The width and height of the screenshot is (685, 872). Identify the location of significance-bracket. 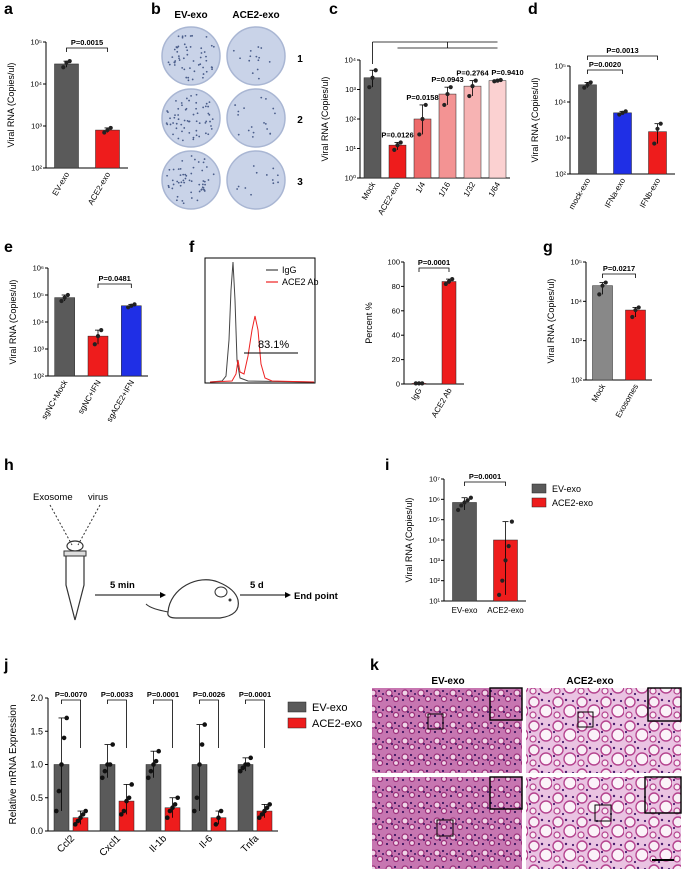
(114, 285).